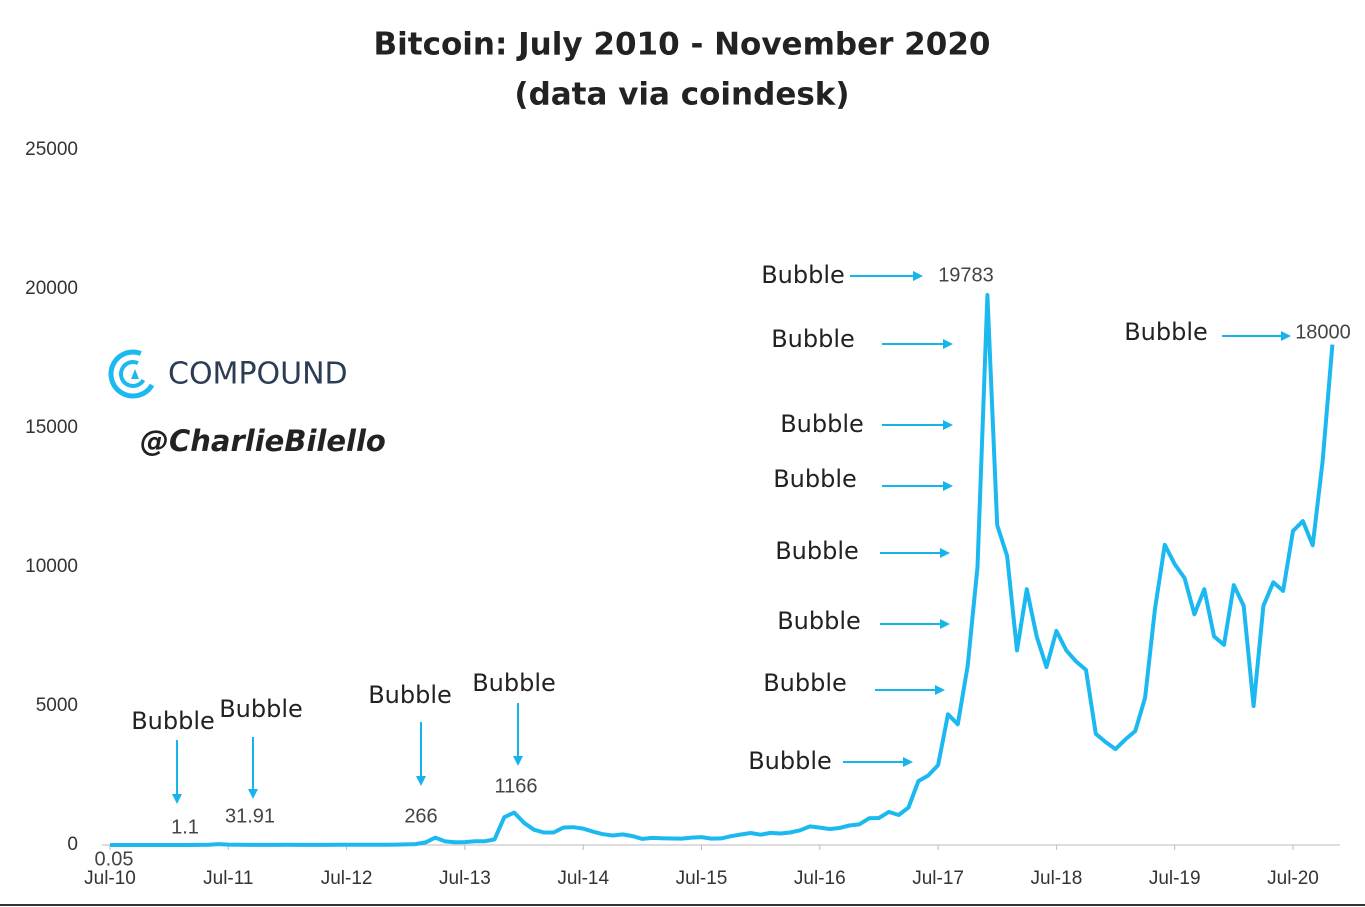 Image resolution: width=1365 pixels, height=907 pixels. I want to click on logo, so click(133, 374).